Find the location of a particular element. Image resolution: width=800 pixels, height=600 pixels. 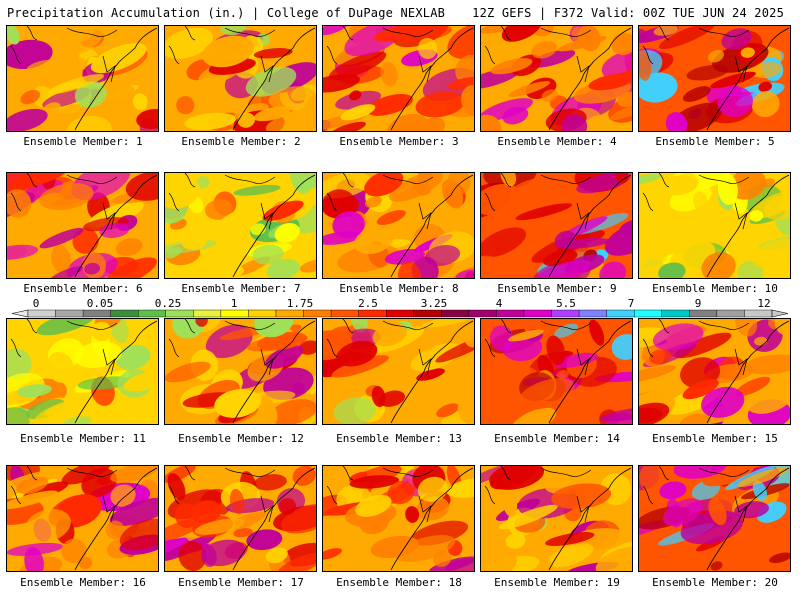

ensemble-member-caption: Ensemble Member: 6 is located at coordinates (83, 288).